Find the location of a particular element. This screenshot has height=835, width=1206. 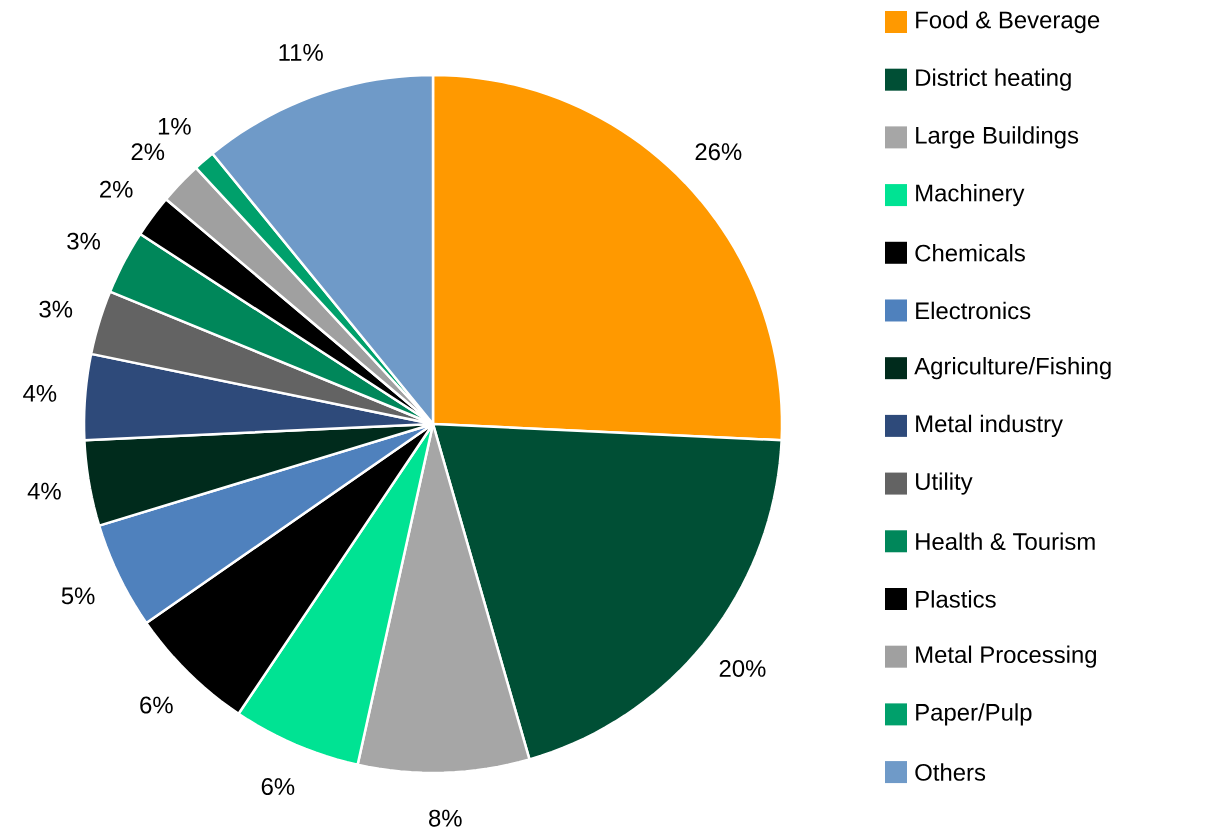

legend-label: Large Buildings is located at coordinates (997, 137).